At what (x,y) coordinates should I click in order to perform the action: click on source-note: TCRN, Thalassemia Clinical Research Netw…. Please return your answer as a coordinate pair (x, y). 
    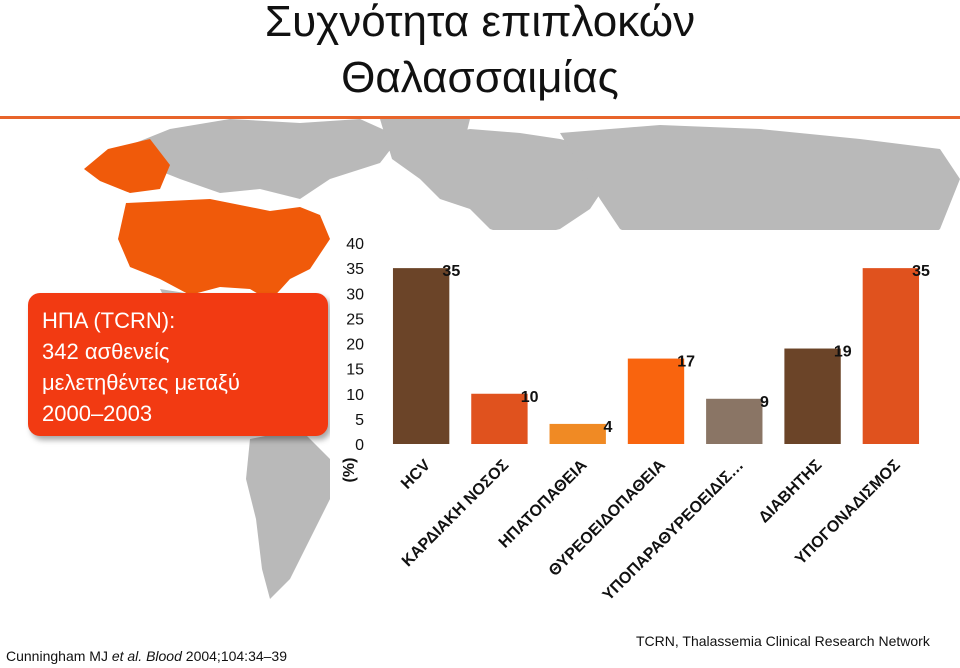
    Looking at the image, I should click on (783, 641).